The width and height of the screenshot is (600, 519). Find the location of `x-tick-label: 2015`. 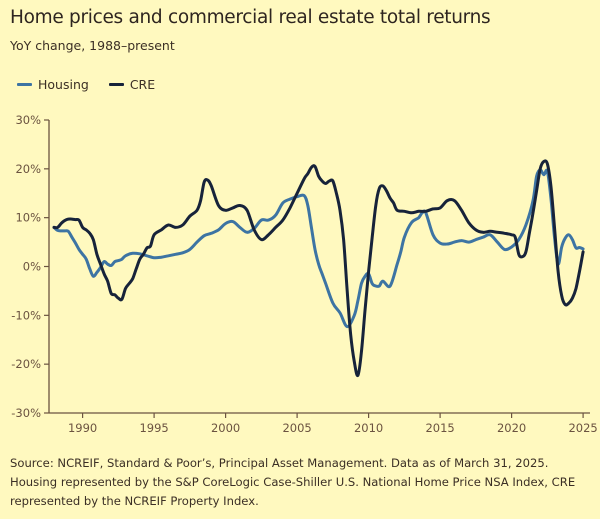

x-tick-label: 2015 is located at coordinates (439, 428).